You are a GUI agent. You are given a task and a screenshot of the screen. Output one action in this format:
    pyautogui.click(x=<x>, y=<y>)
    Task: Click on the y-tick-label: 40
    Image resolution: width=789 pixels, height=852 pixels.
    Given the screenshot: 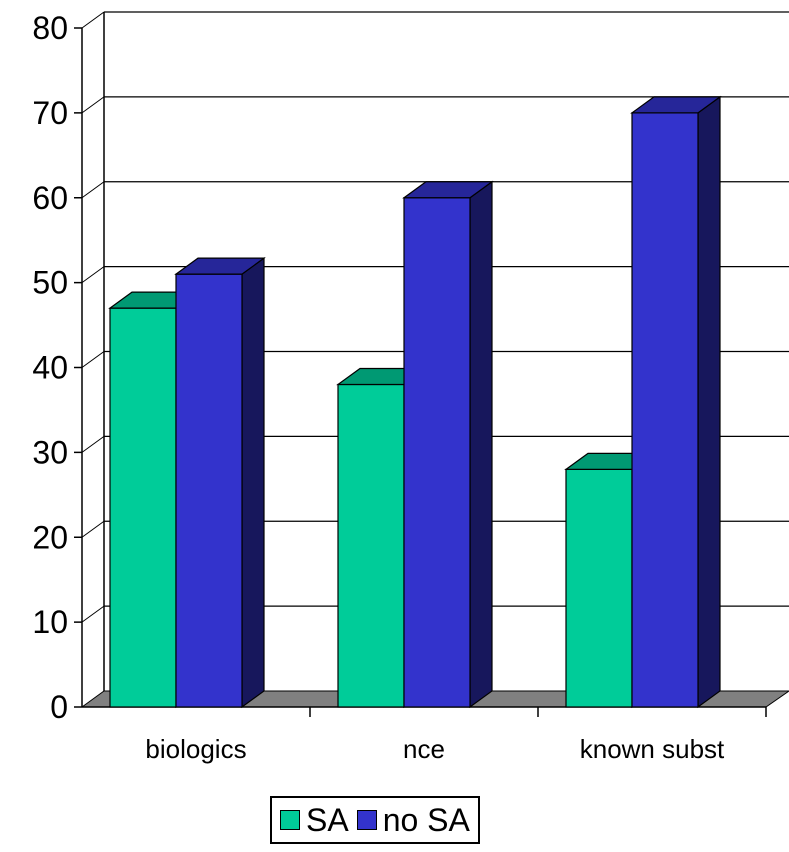 What is the action you would take?
    pyautogui.click(x=50, y=368)
    